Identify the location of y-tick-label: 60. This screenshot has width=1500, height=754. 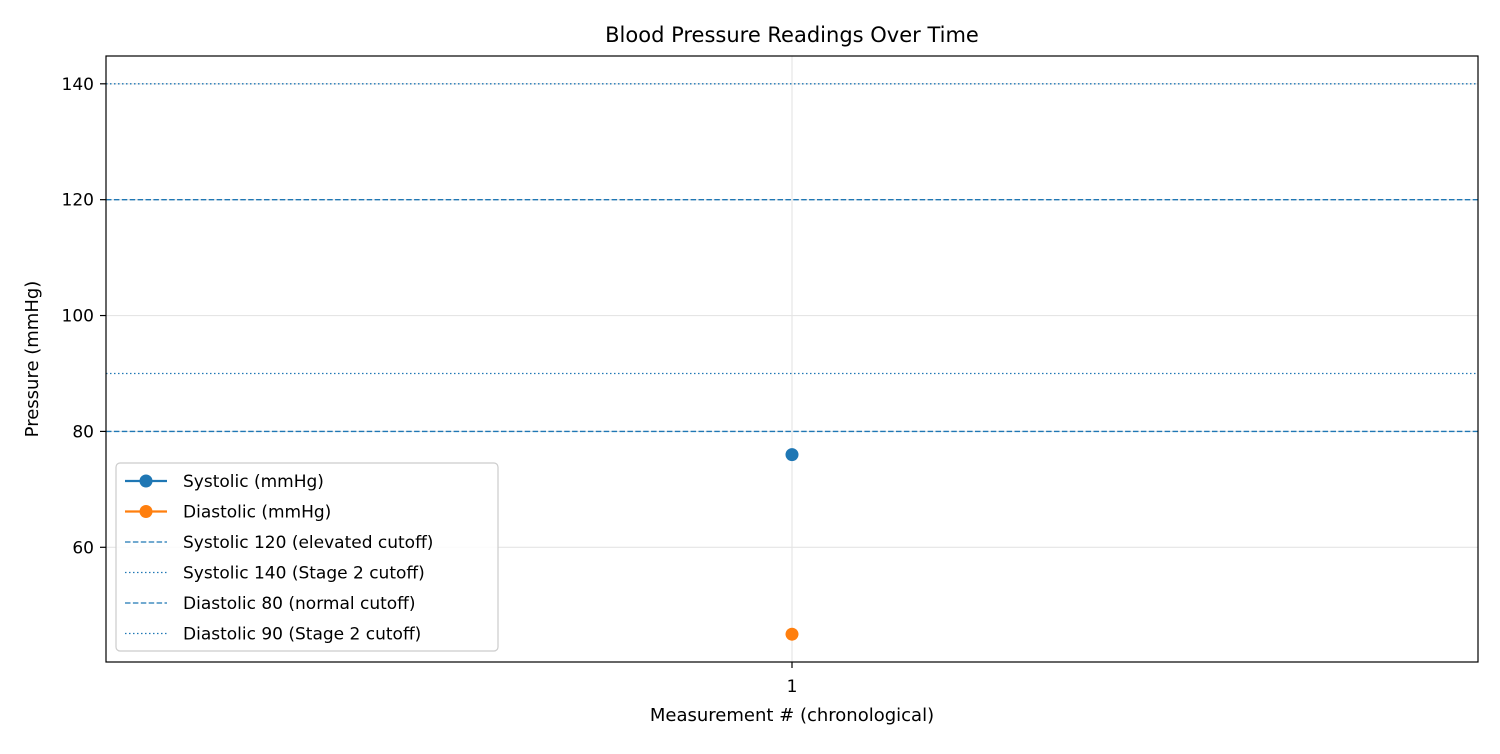
(83, 548).